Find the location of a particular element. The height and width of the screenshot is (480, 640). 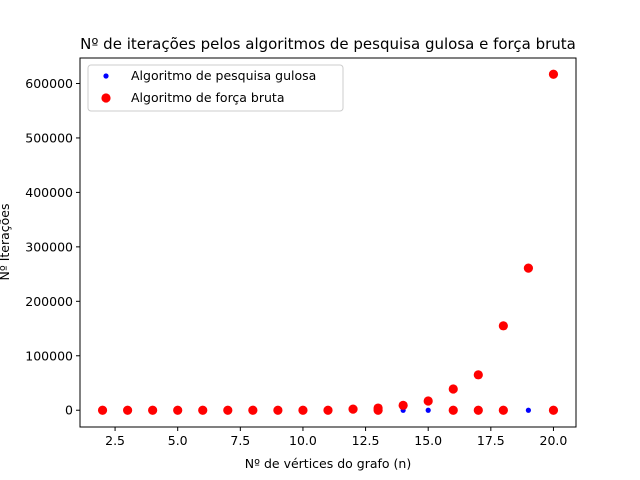

x-axis-label: Nº de vértices do grafo (n) is located at coordinates (328, 463).